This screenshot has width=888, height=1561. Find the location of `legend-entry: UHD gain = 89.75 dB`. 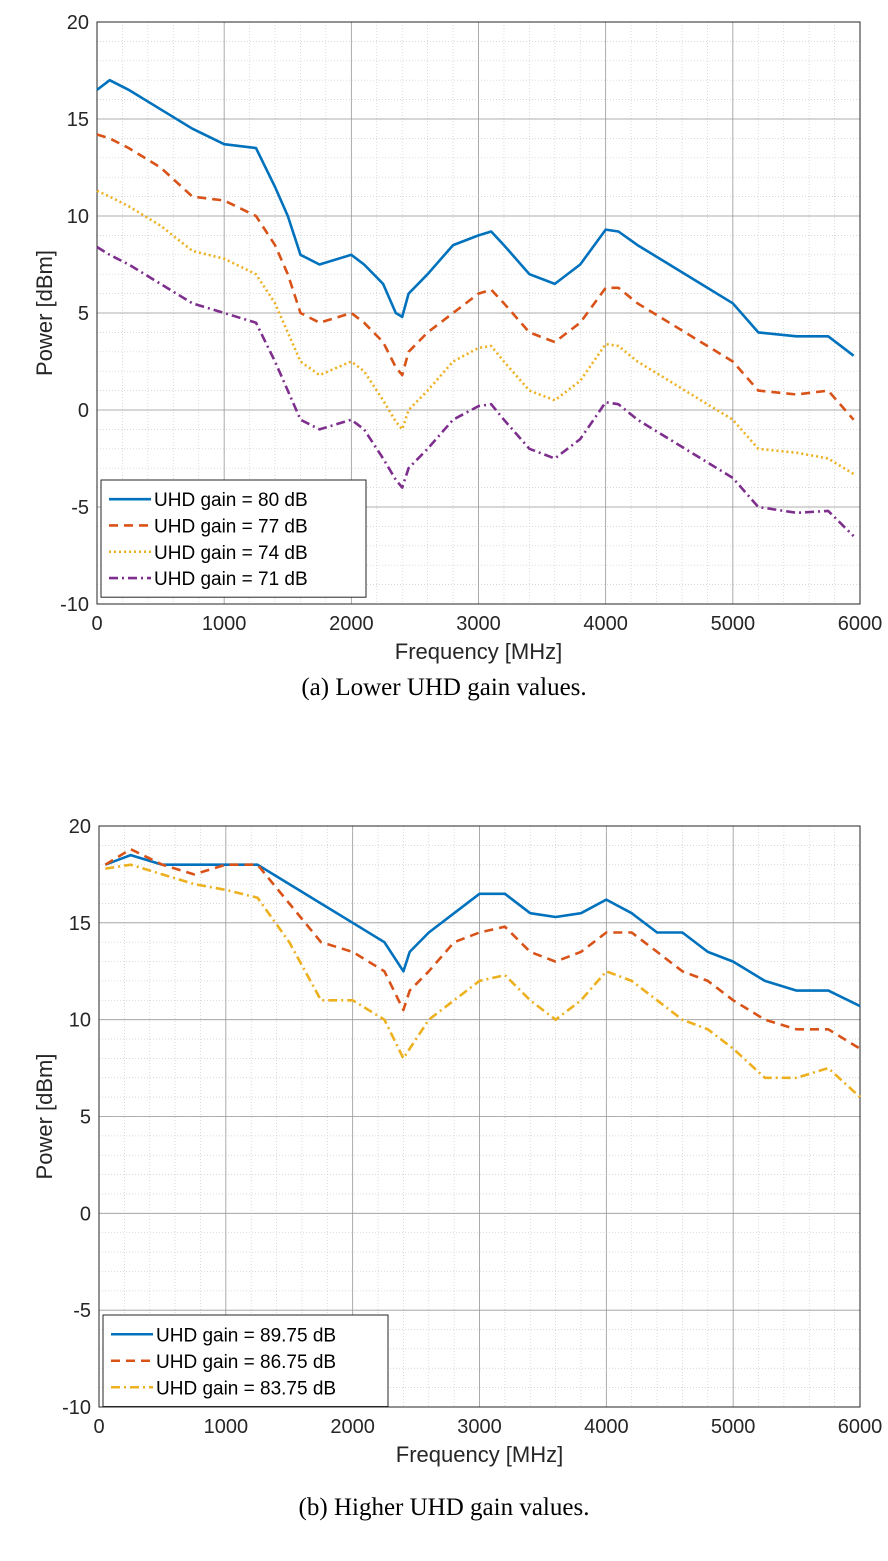

legend-entry: UHD gain = 89.75 dB is located at coordinates (246, 1335).